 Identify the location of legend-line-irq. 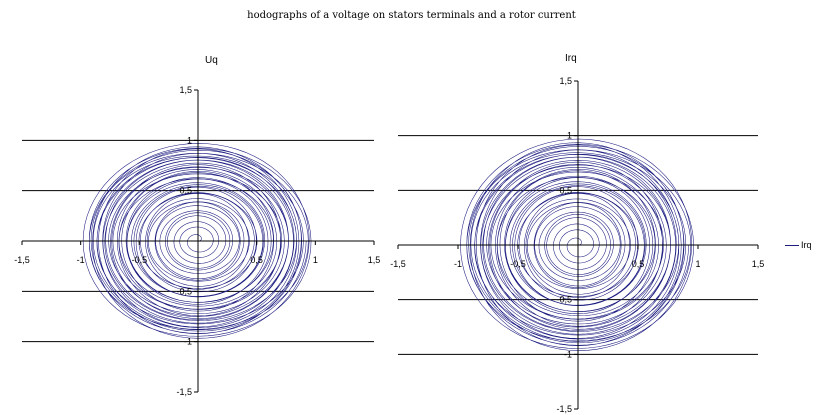
(792, 245).